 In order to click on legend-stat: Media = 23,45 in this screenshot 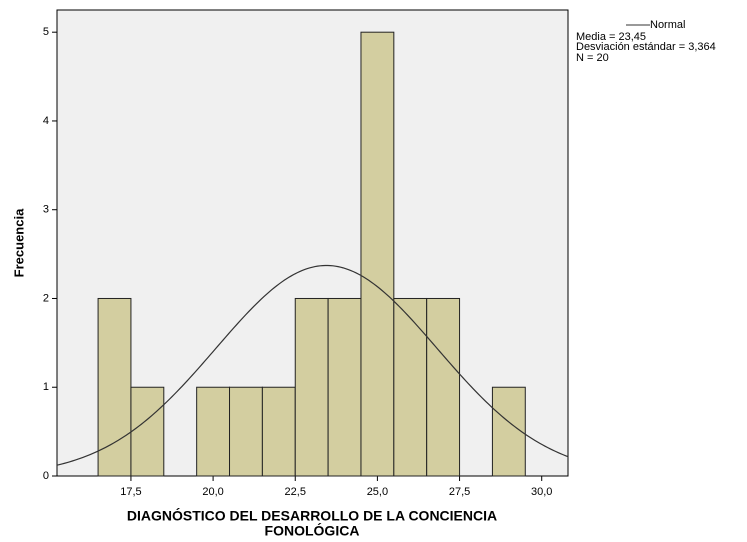, I will do `click(611, 37)`.